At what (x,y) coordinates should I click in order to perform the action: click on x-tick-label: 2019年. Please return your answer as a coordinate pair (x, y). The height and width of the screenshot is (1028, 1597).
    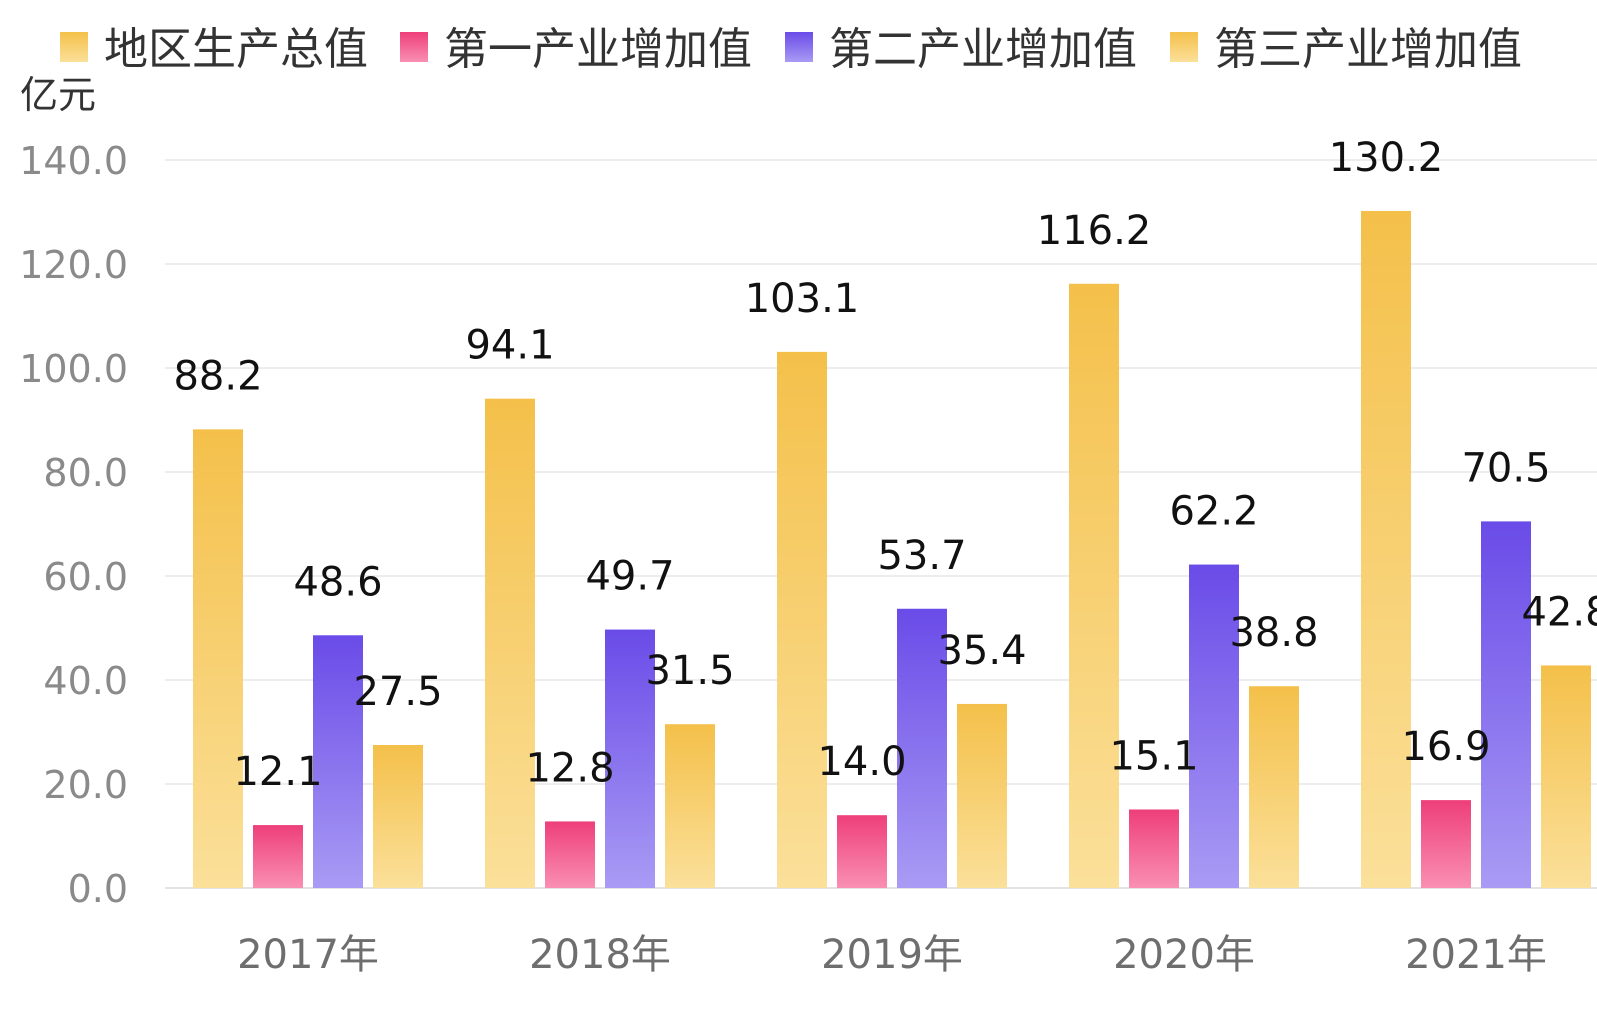
    Looking at the image, I should click on (892, 955).